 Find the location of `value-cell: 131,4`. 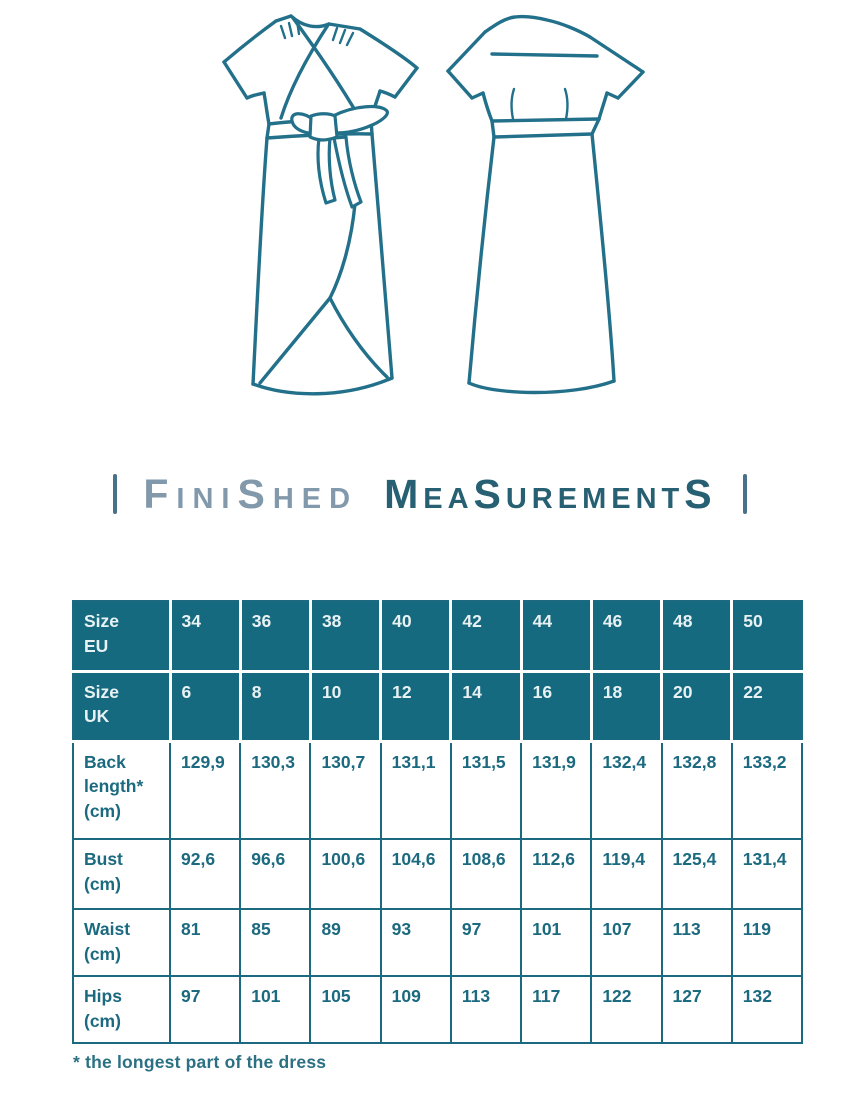

value-cell: 131,4 is located at coordinates (767, 874).